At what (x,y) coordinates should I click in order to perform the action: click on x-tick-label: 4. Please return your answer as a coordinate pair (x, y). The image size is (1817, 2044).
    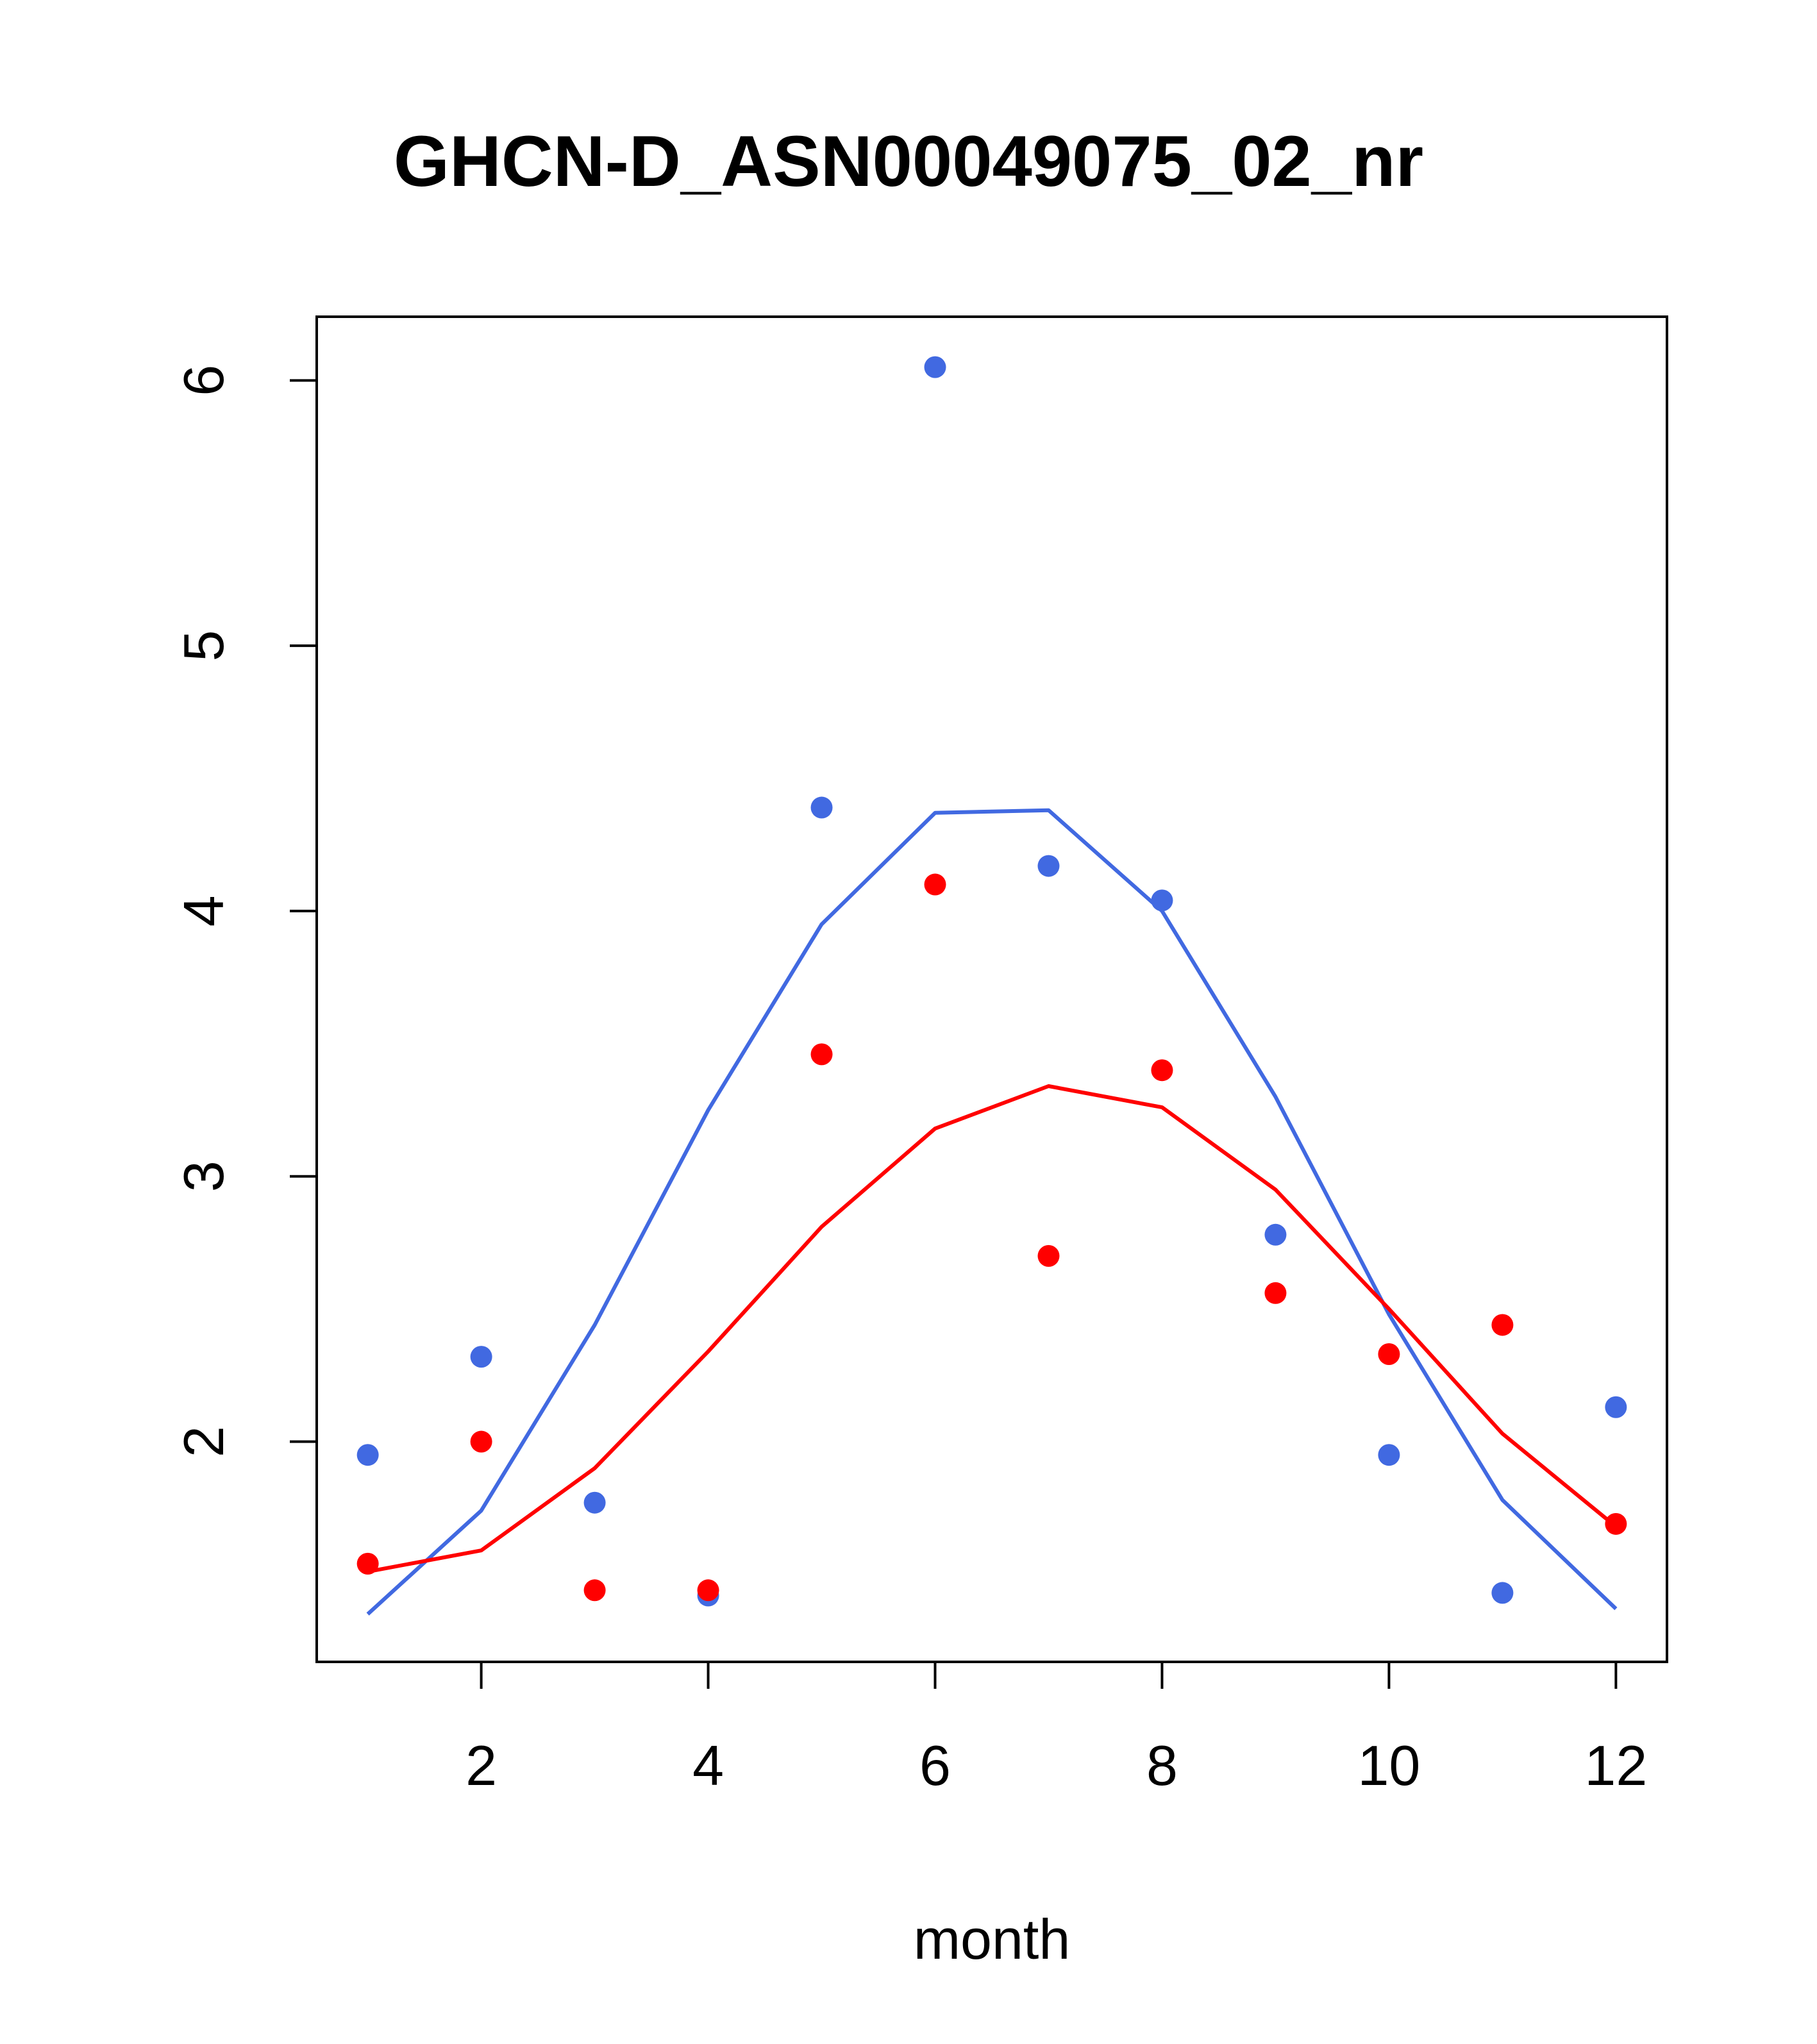
    Looking at the image, I should click on (708, 1765).